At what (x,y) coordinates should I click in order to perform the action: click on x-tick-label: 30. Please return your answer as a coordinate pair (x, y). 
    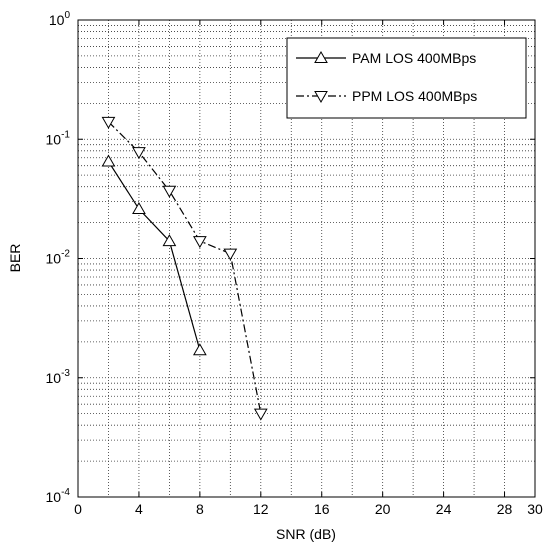
    Looking at the image, I should click on (535, 509).